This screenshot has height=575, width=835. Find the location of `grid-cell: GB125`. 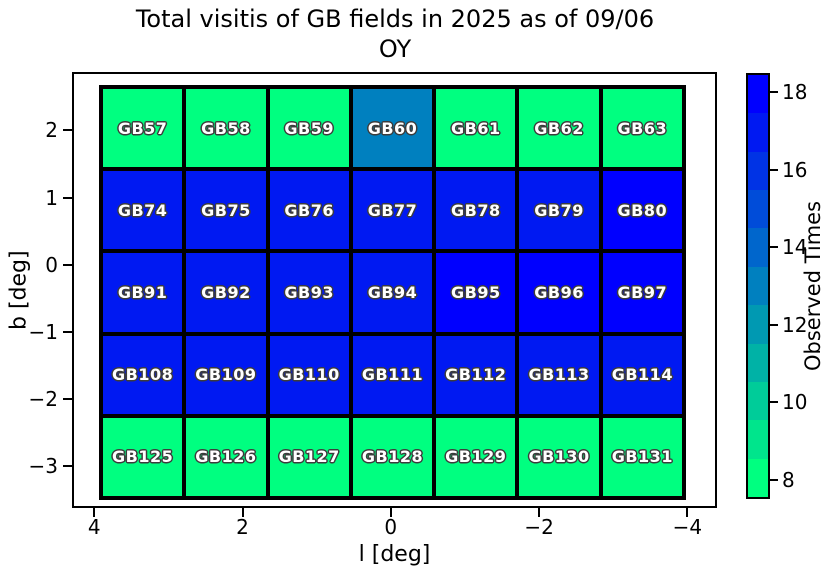

grid-cell: GB125 is located at coordinates (143, 456).